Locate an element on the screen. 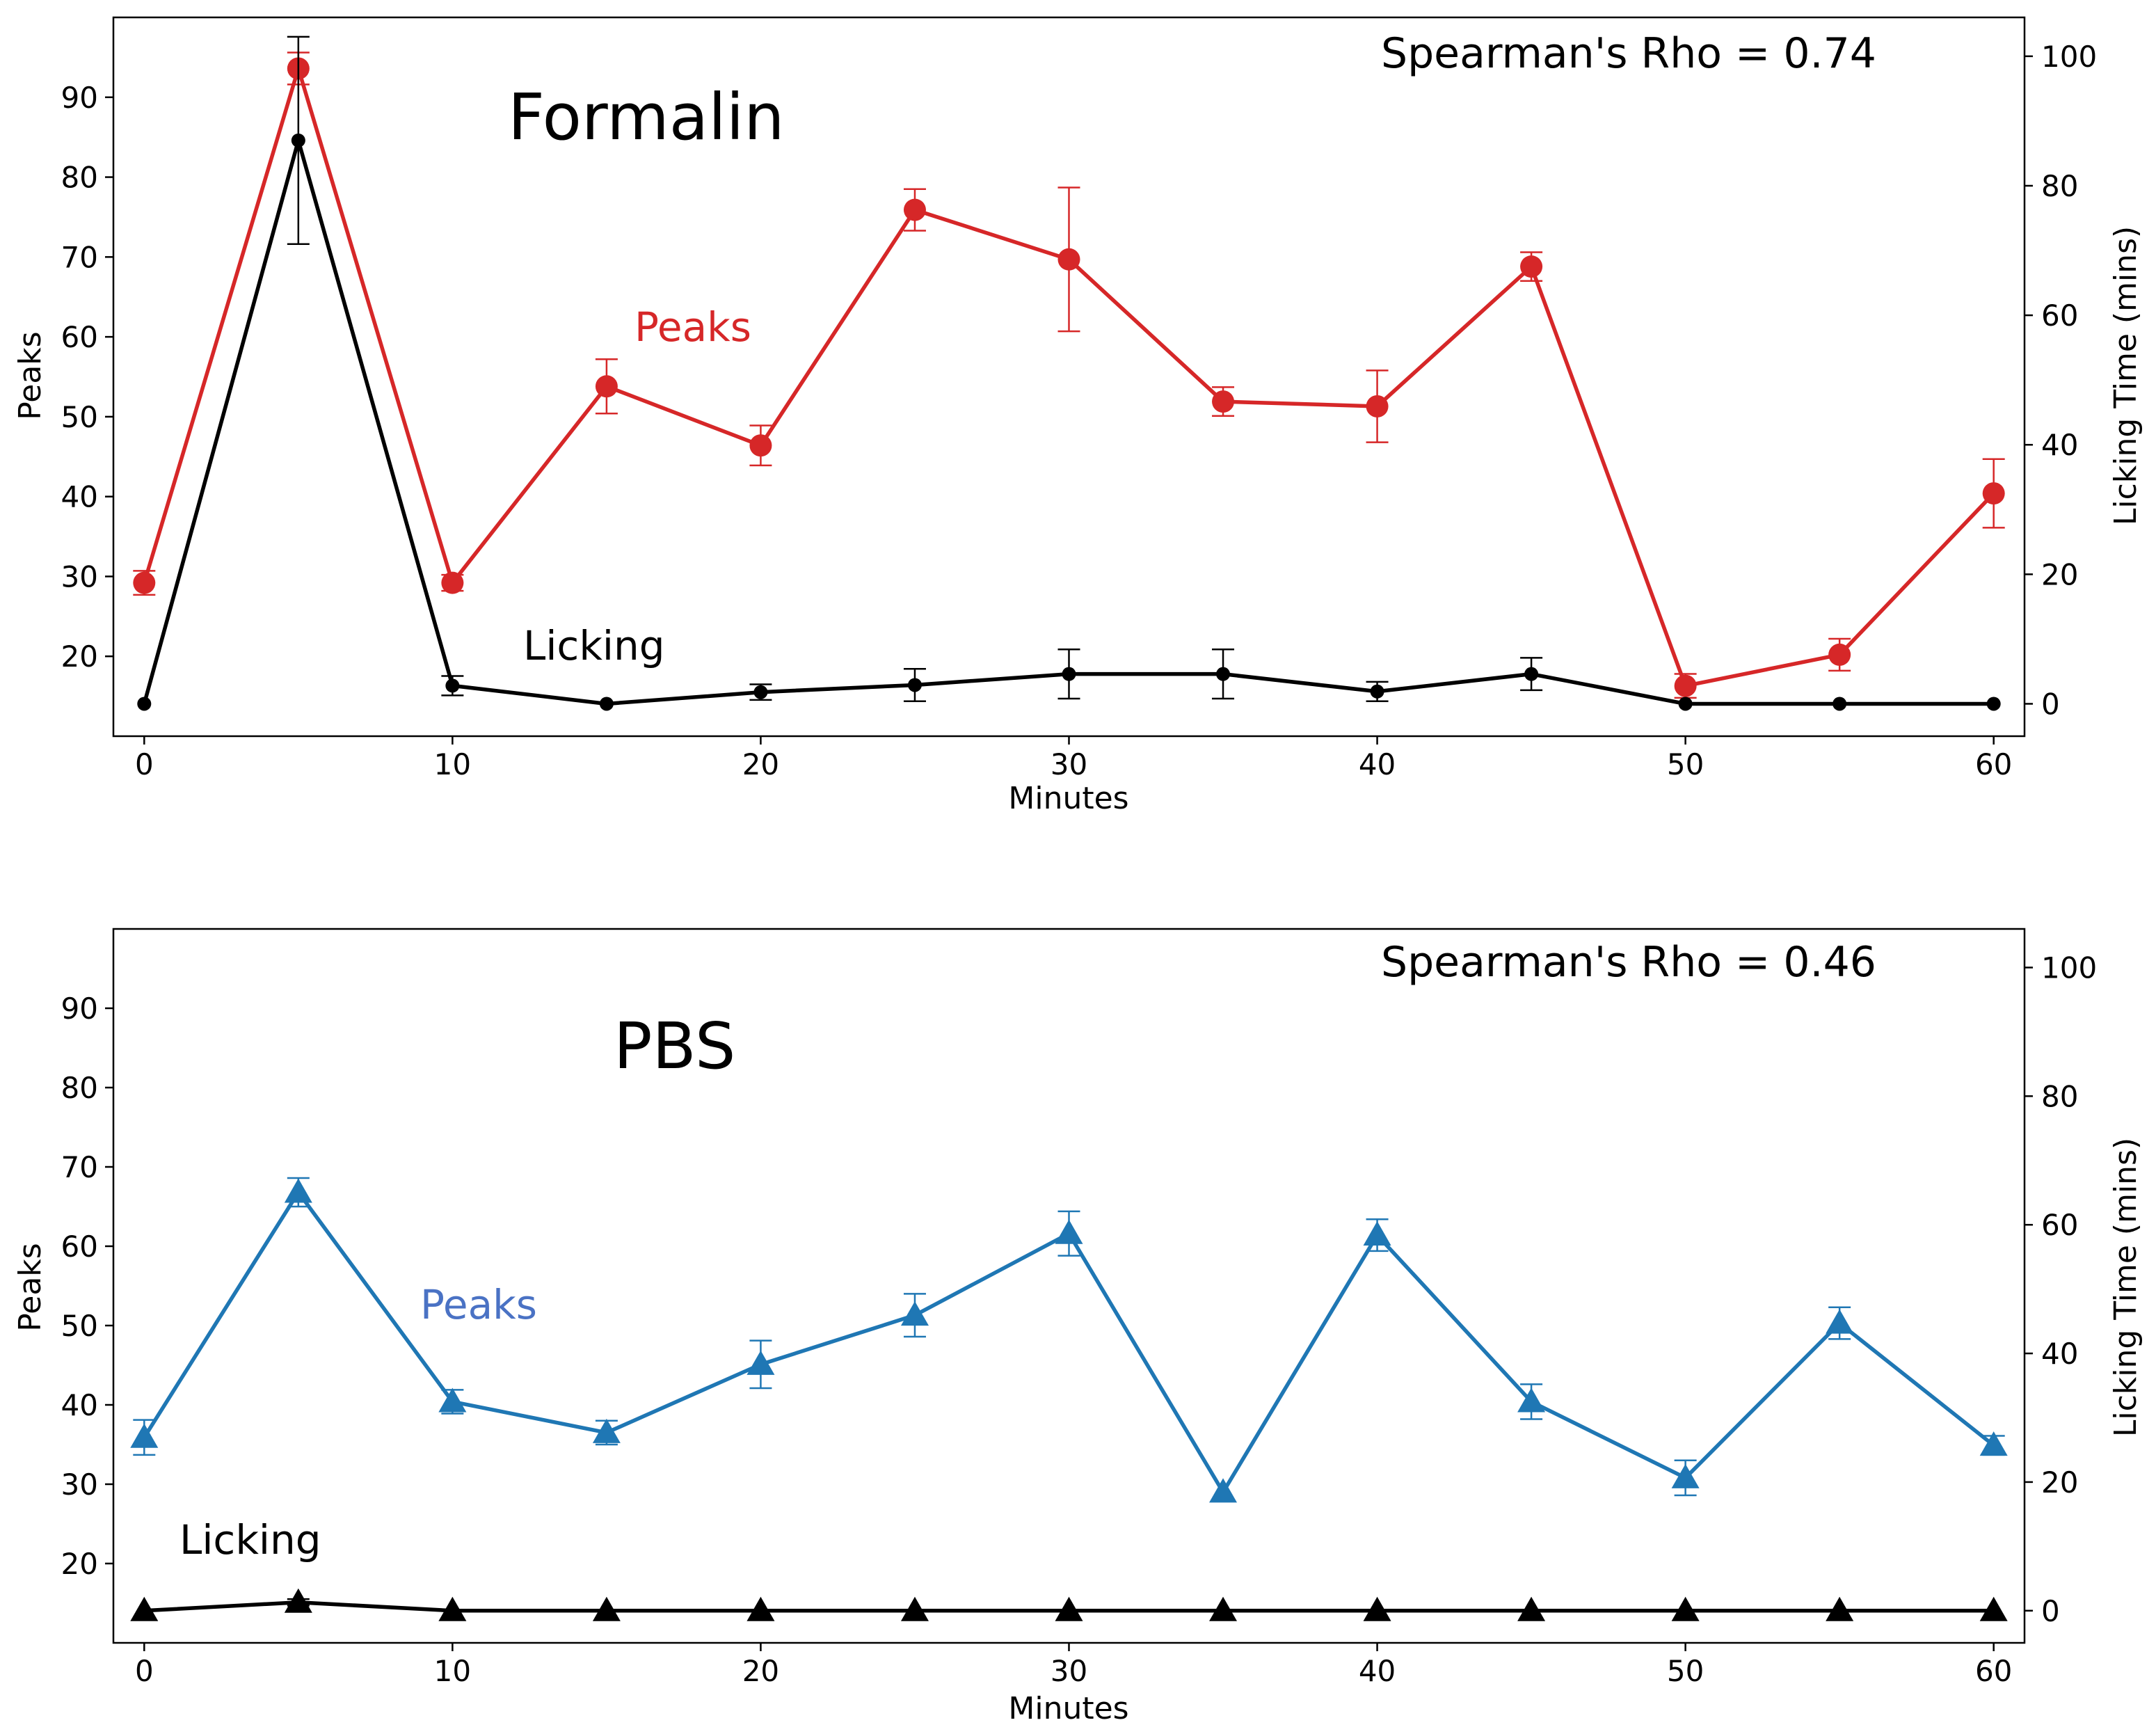 The image size is (2156, 1734). spearman-annotation: Spearman's Rho = 0.74 is located at coordinates (1628, 53).